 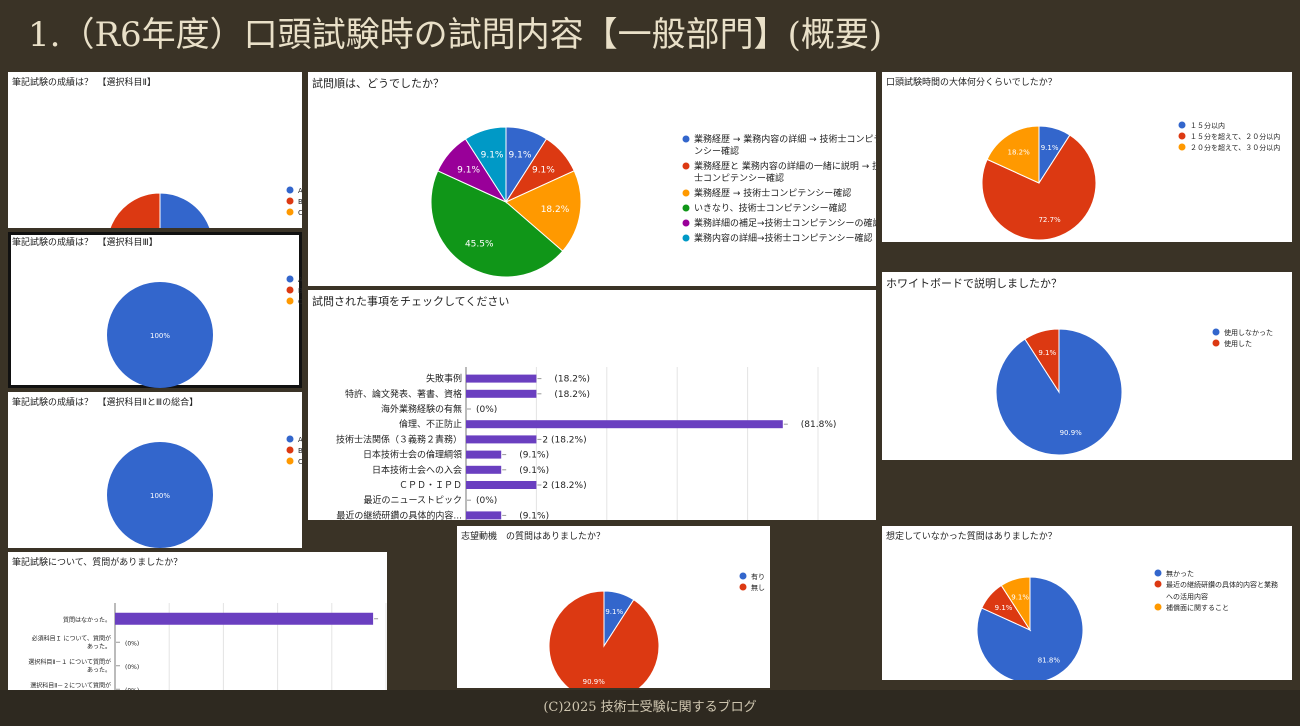 What do you see at coordinates (1235, 136) in the screenshot?
I see `legend-label: １５分を超えて、２０分以内` at bounding box center [1235, 136].